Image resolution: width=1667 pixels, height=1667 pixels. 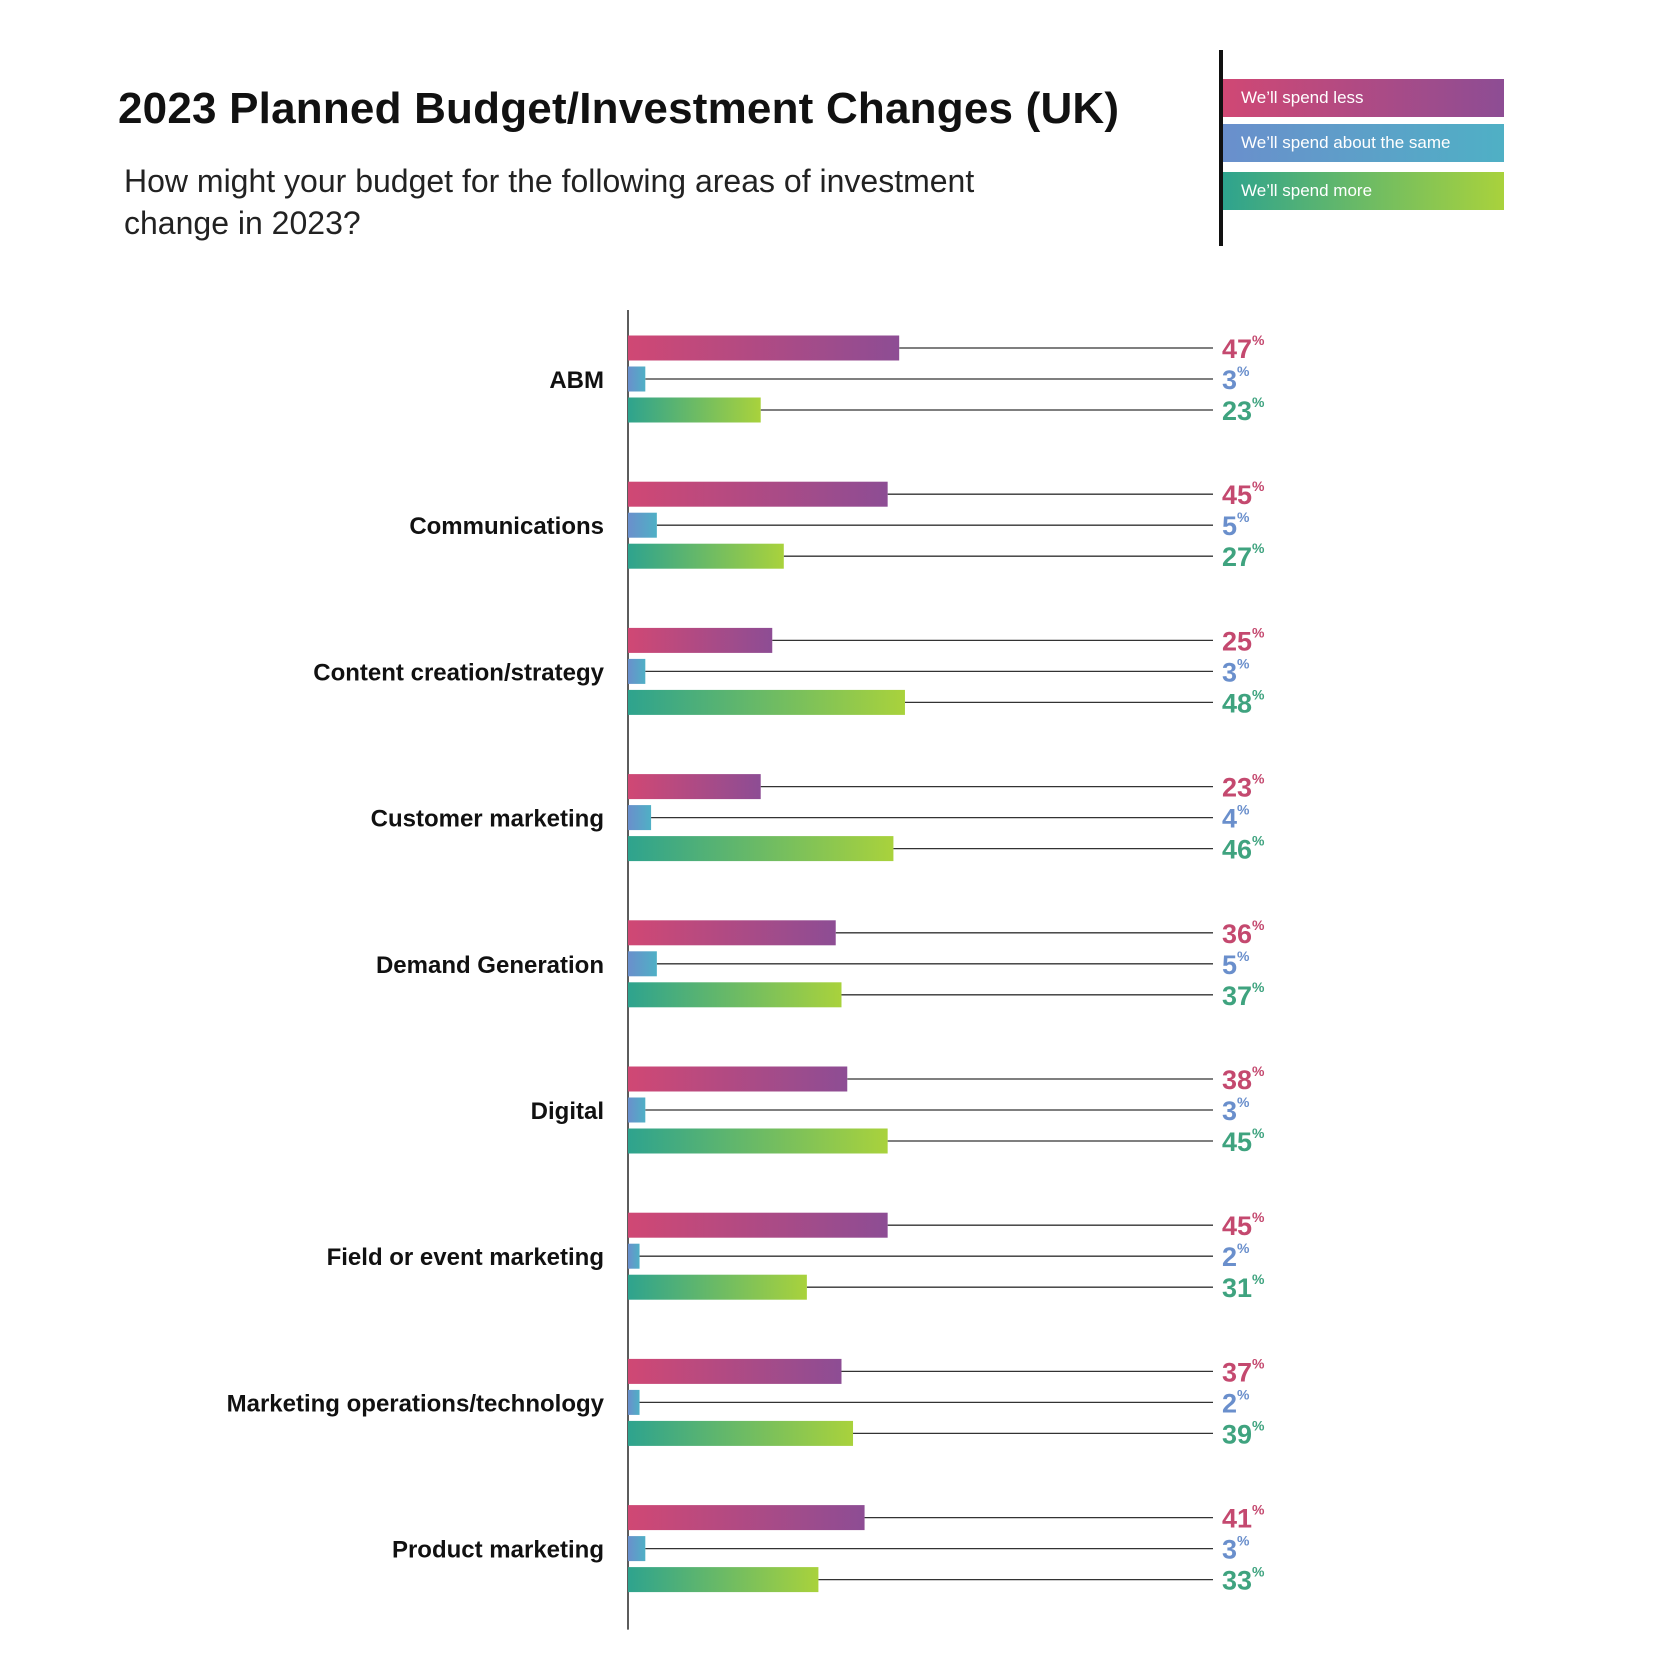 I want to click on data-label: 31%, so click(x=1243, y=1287).